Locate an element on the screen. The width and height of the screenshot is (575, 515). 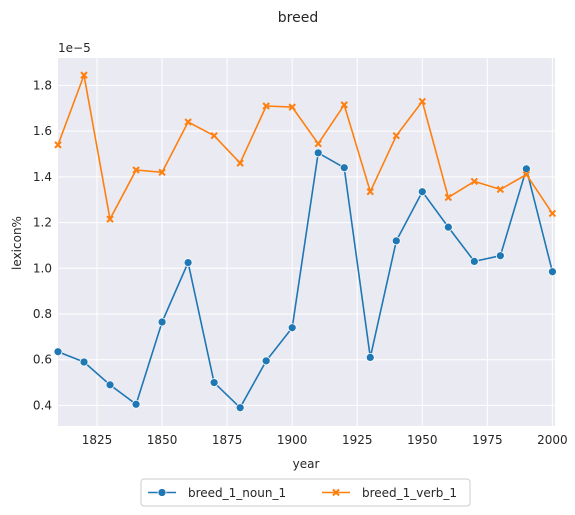
y-tick-label: 1.2 is located at coordinates (42, 223).